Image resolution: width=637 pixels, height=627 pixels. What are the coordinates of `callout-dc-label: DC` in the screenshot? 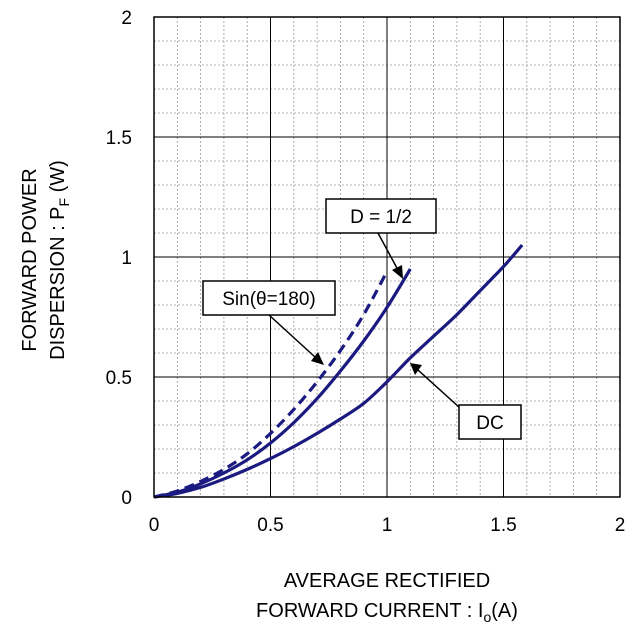 It's located at (489, 423).